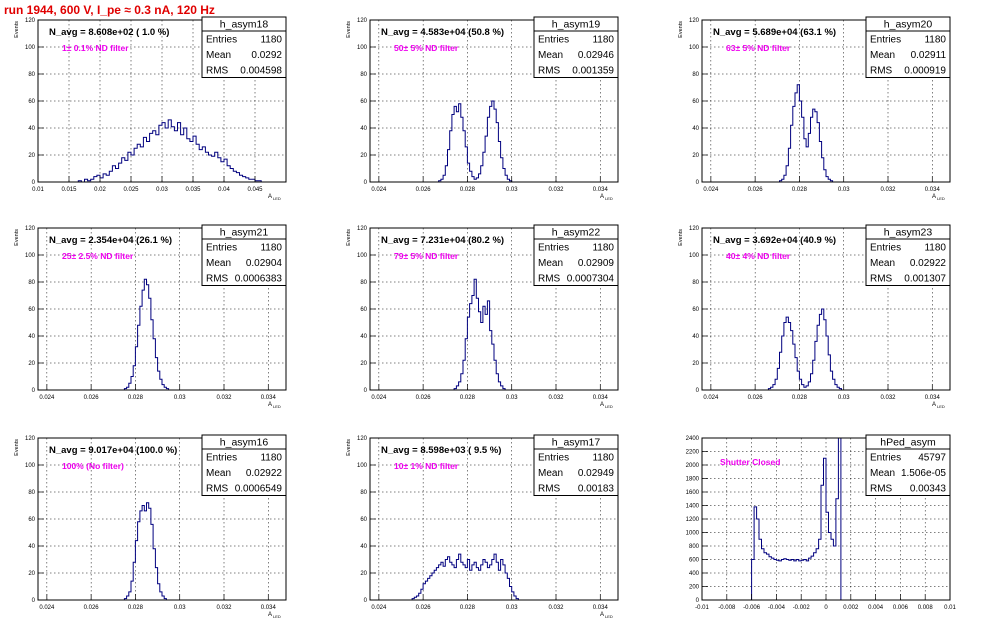 The width and height of the screenshot is (996, 622). What do you see at coordinates (109, 10) in the screenshot?
I see `page-title: run 1944, 600 V, I_pe ≈ 0.3 nA, 120 Hz` at bounding box center [109, 10].